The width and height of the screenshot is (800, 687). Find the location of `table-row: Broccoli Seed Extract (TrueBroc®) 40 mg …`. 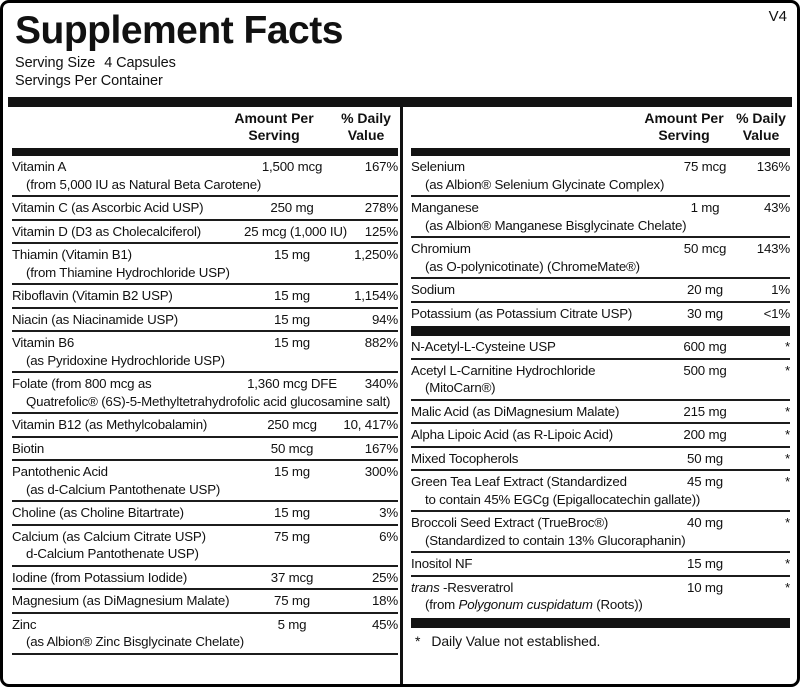

table-row: Broccoli Seed Extract (TrueBroc®) 40 mg … is located at coordinates (600, 533).